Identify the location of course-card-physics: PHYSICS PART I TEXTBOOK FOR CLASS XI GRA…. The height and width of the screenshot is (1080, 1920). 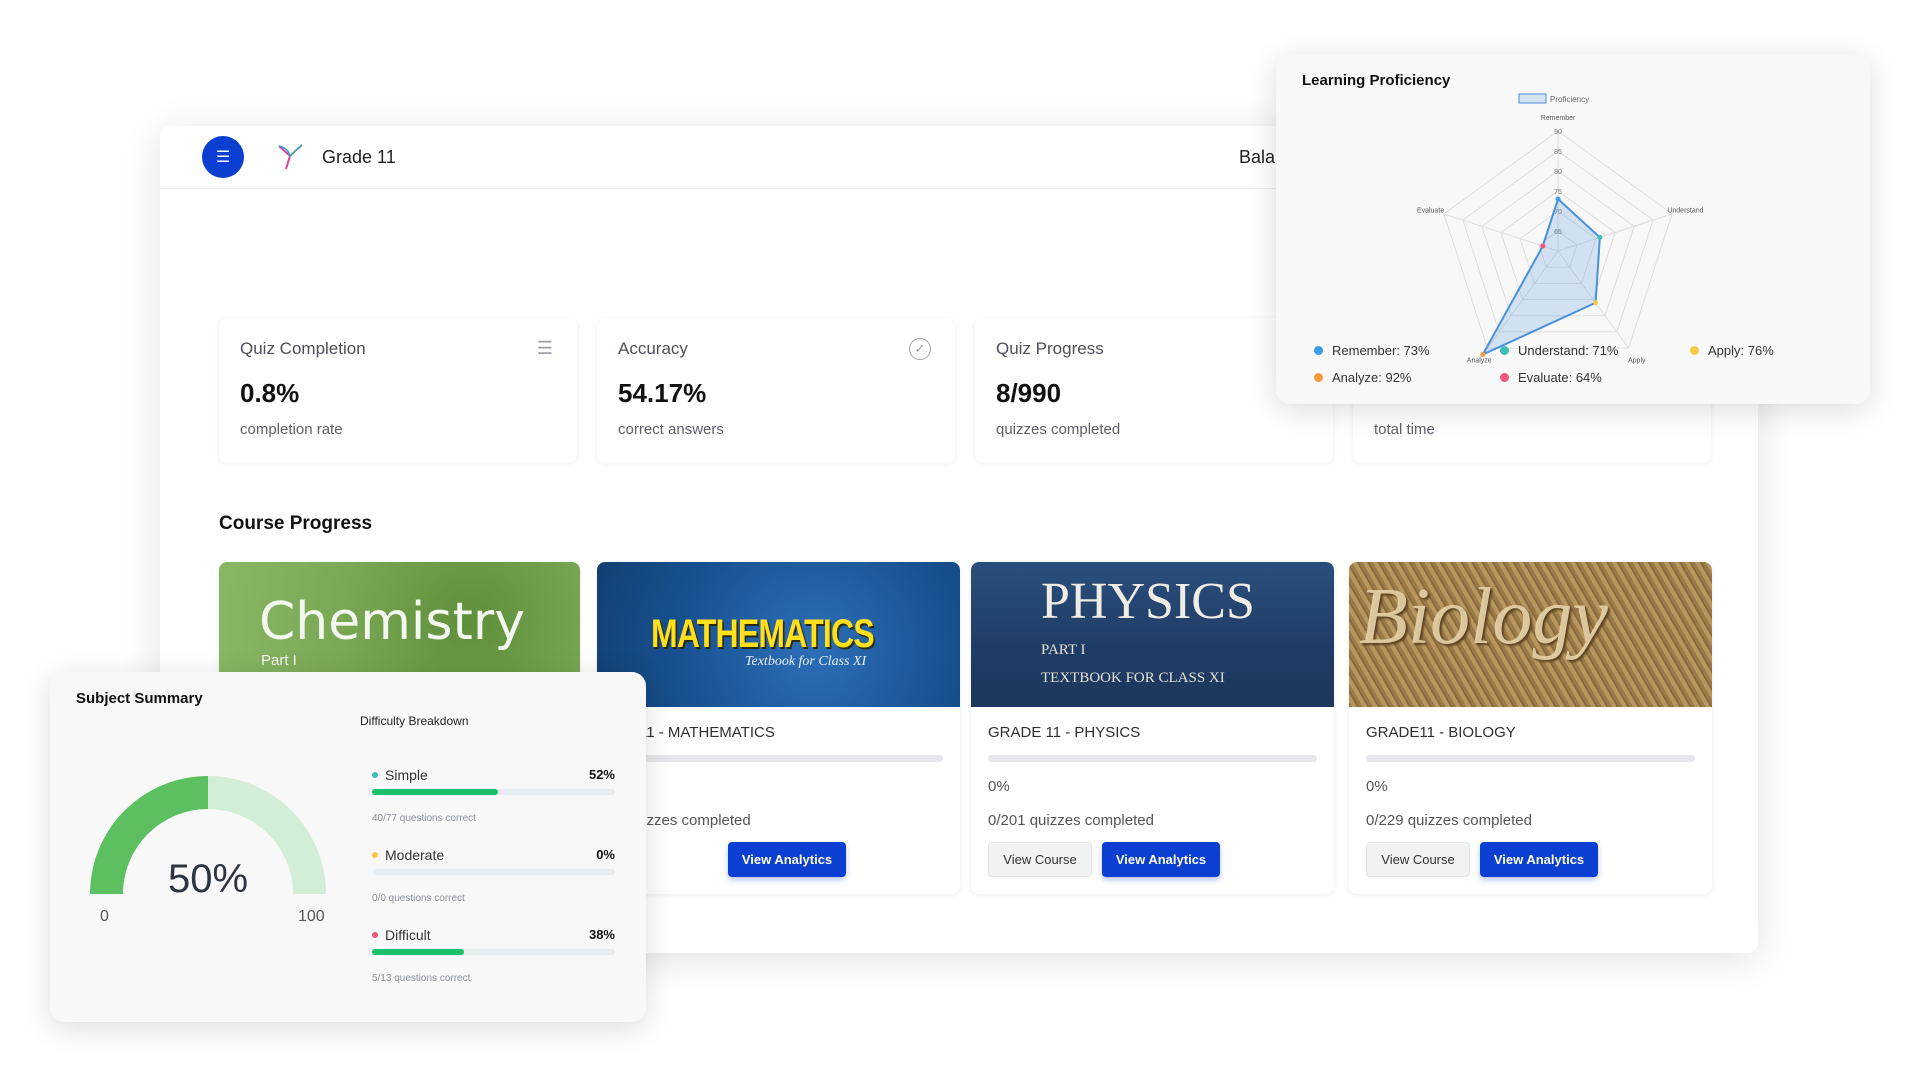
(1152, 728).